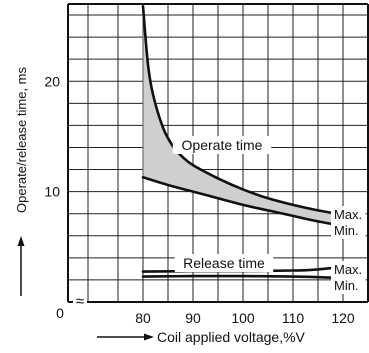 Image resolution: width=369 pixels, height=353 pixels. Describe the element at coordinates (293, 318) in the screenshot. I see `x-tick-label: 110` at that location.